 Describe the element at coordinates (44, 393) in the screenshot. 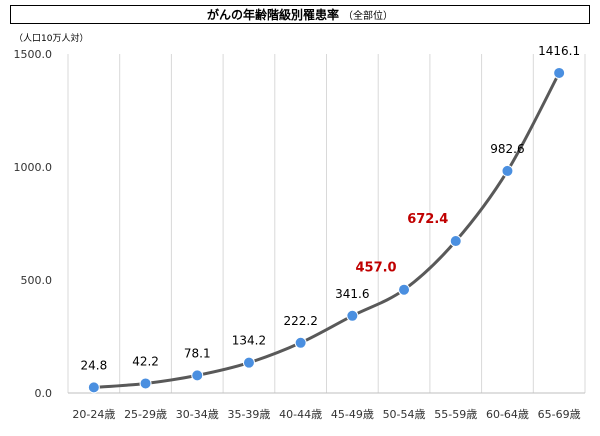

I see `y-tick-label: 0.0` at that location.